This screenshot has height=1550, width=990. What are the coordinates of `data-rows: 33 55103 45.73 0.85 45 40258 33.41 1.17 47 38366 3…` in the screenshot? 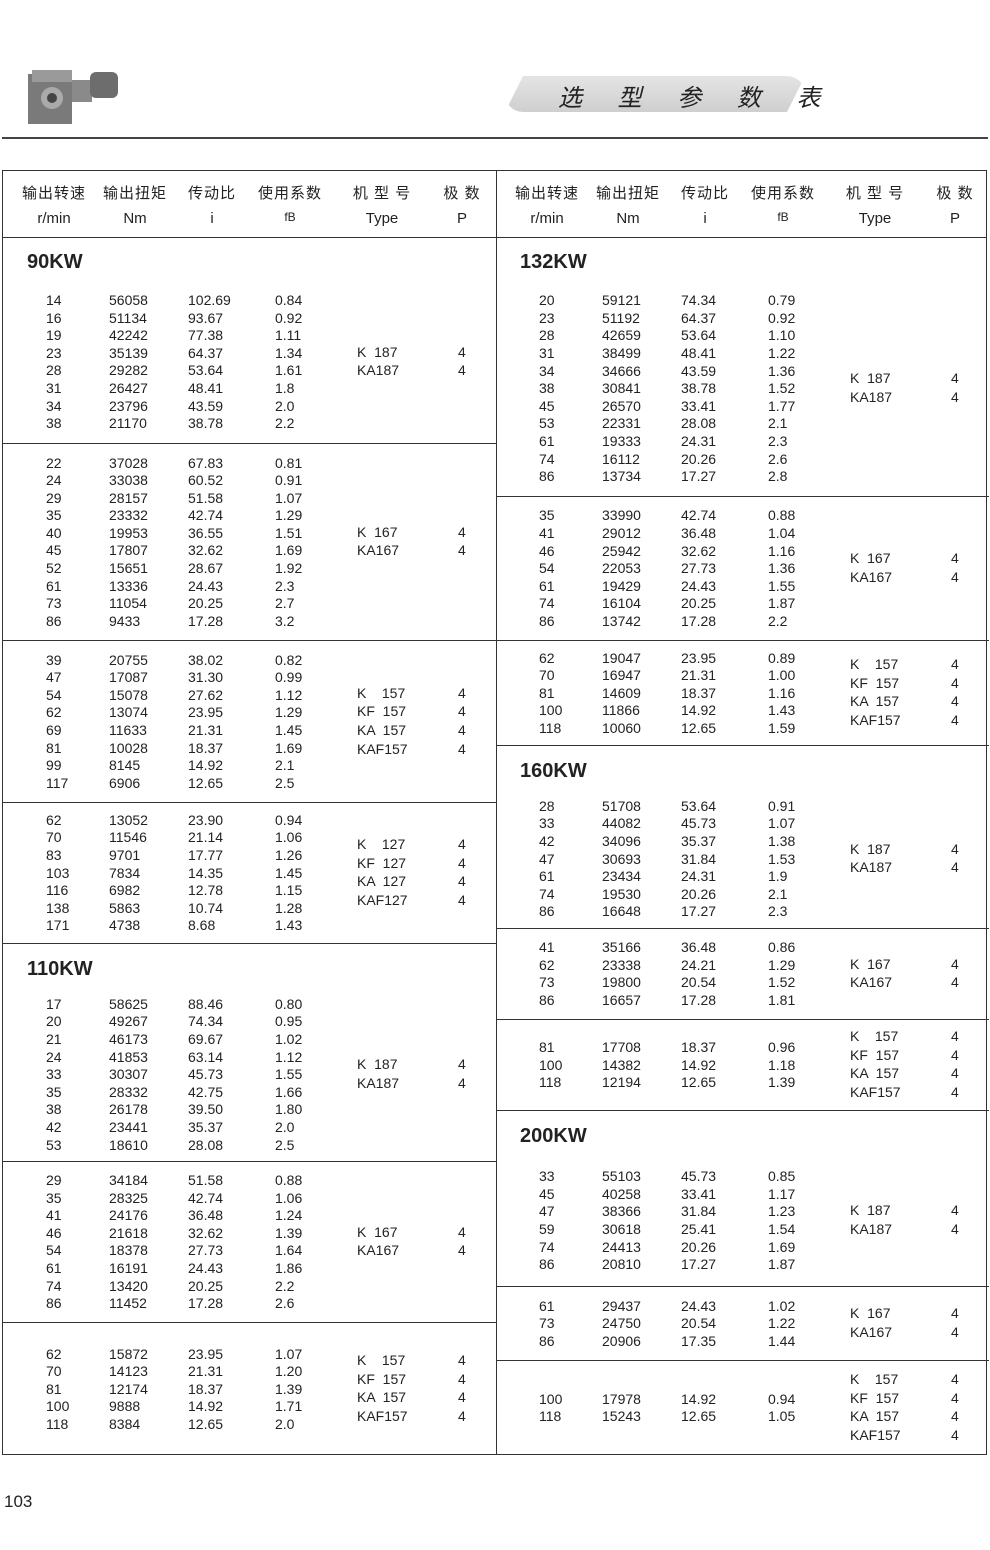 It's located at (742, 1221).